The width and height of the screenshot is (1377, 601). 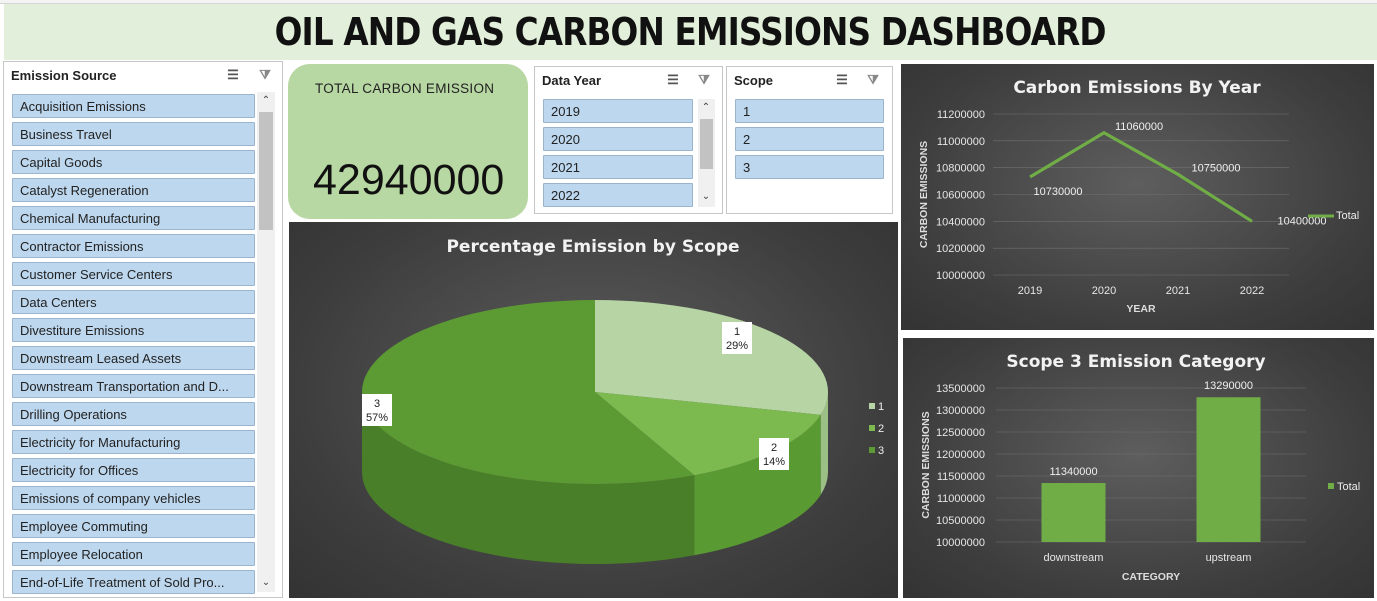 I want to click on data-label-category: 2, so click(x=774, y=448).